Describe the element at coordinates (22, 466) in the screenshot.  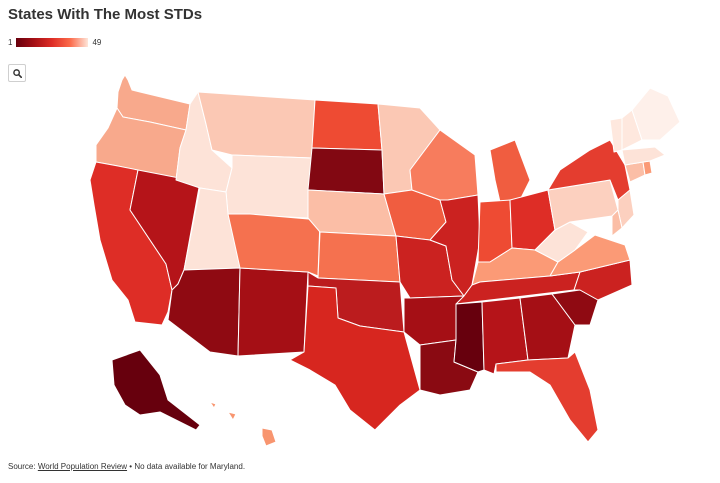
I see `source-prefix: Source:` at that location.